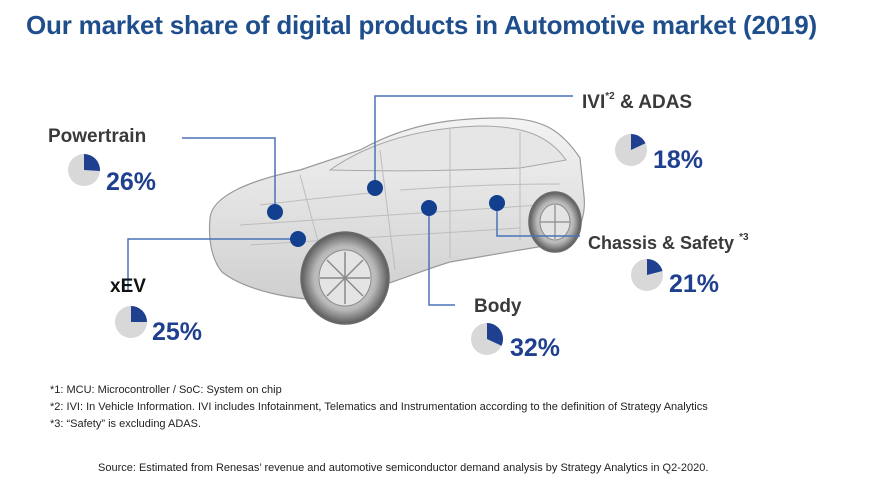  Describe the element at coordinates (535, 348) in the screenshot. I see `pct-body: 32%` at that location.